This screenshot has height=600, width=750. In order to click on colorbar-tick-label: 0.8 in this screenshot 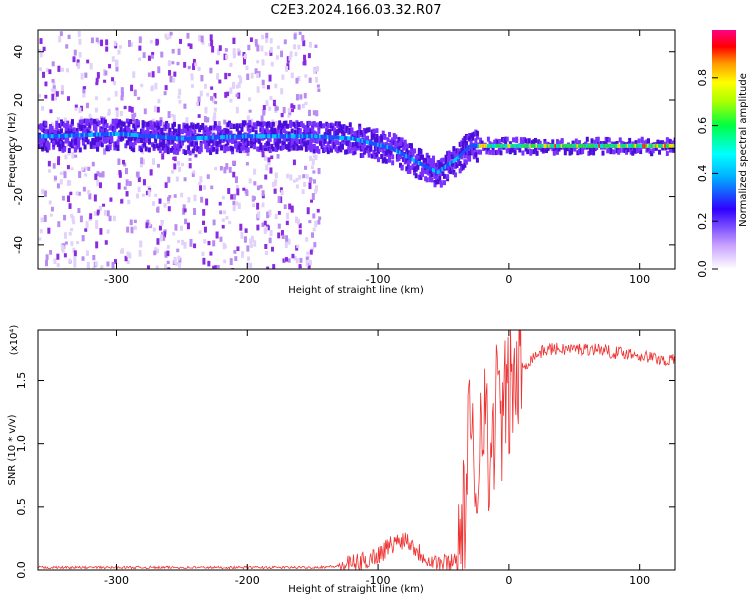, I will do `click(702, 78)`.